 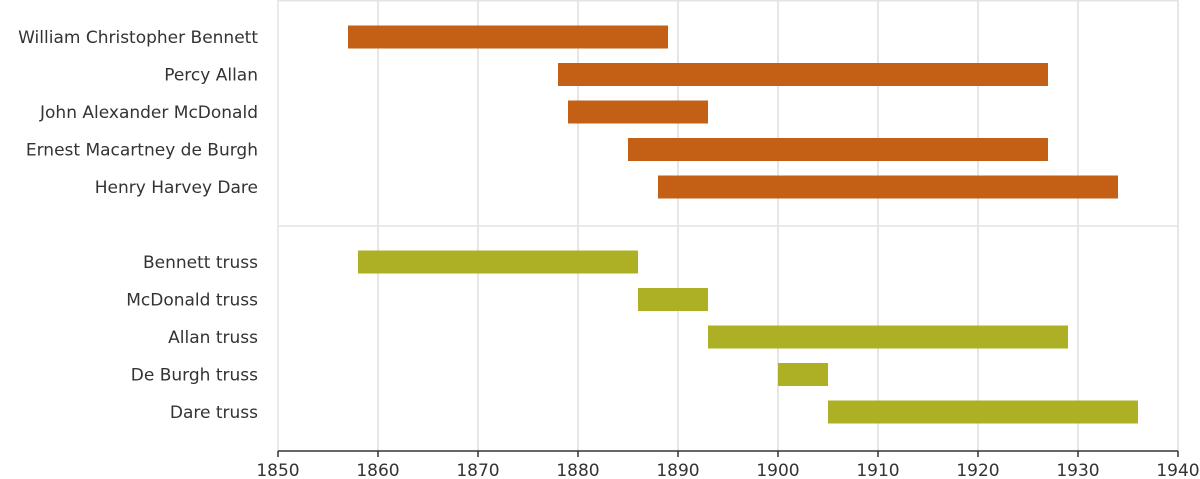 I want to click on person-row-label-4: Ernest Macartney de Burgh, so click(x=142, y=151).